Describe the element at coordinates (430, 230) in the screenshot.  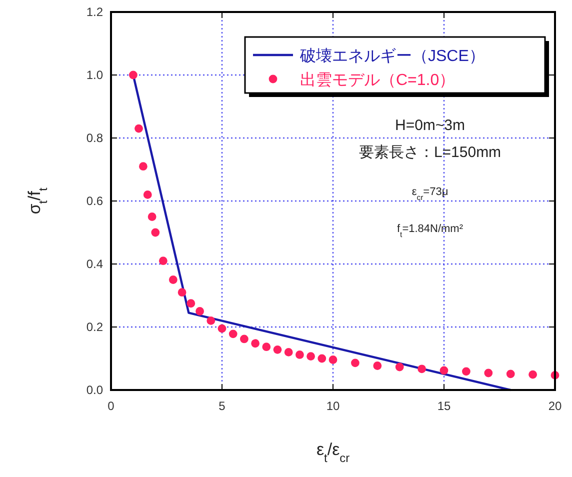
I see `annotation: f$_{t}$=1.84N/mm²` at that location.